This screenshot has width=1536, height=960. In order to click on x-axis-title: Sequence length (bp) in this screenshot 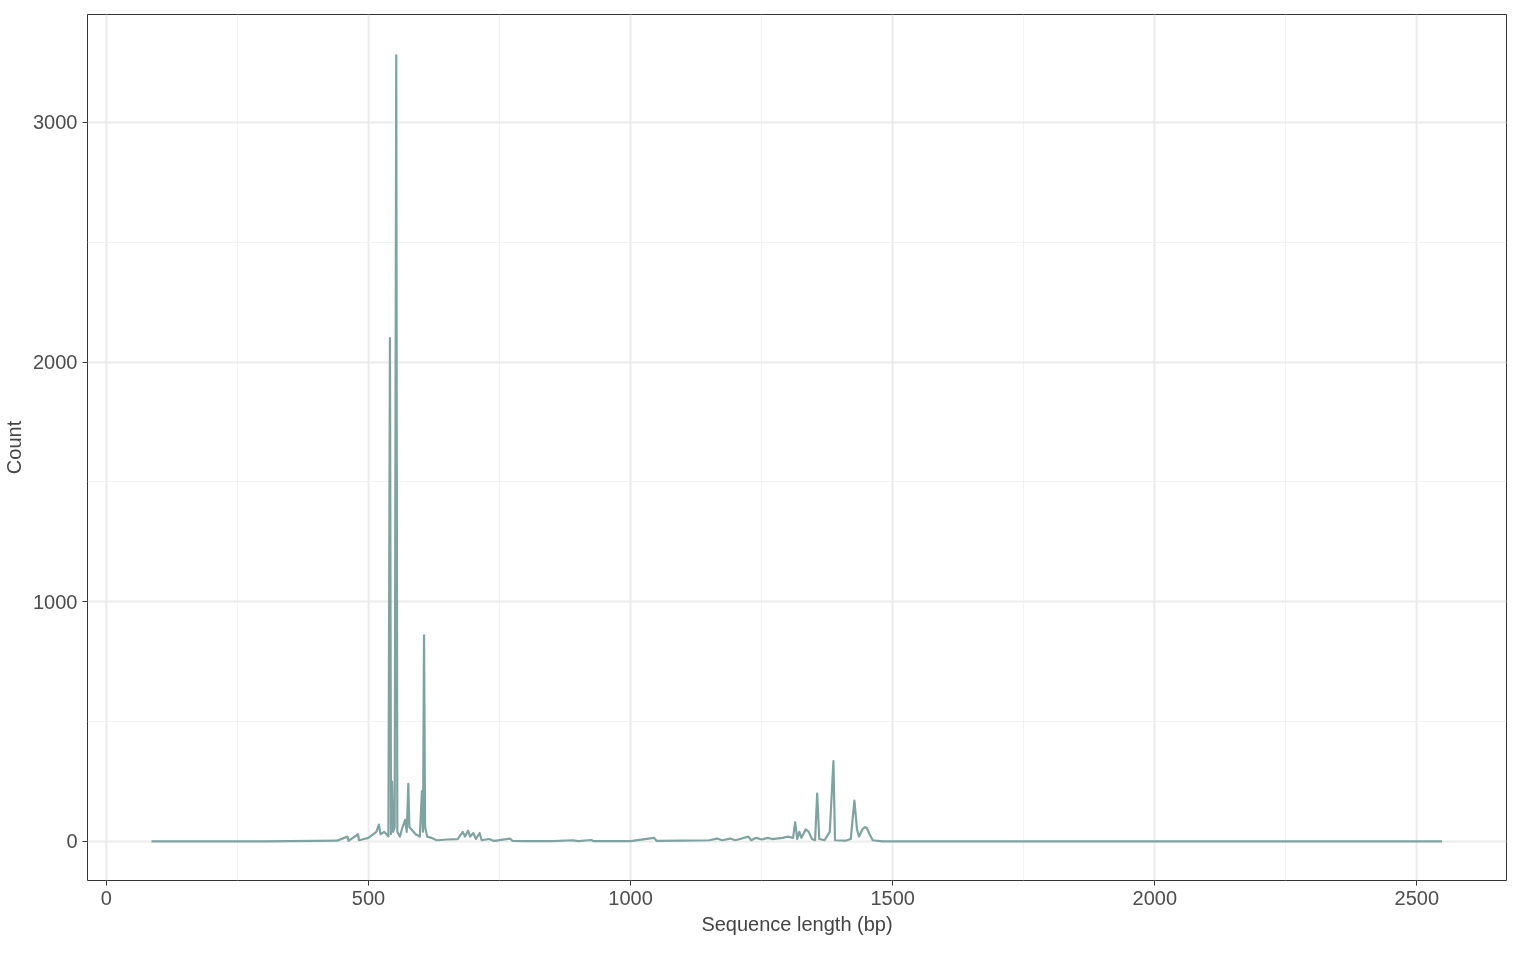, I will do `click(797, 923)`.